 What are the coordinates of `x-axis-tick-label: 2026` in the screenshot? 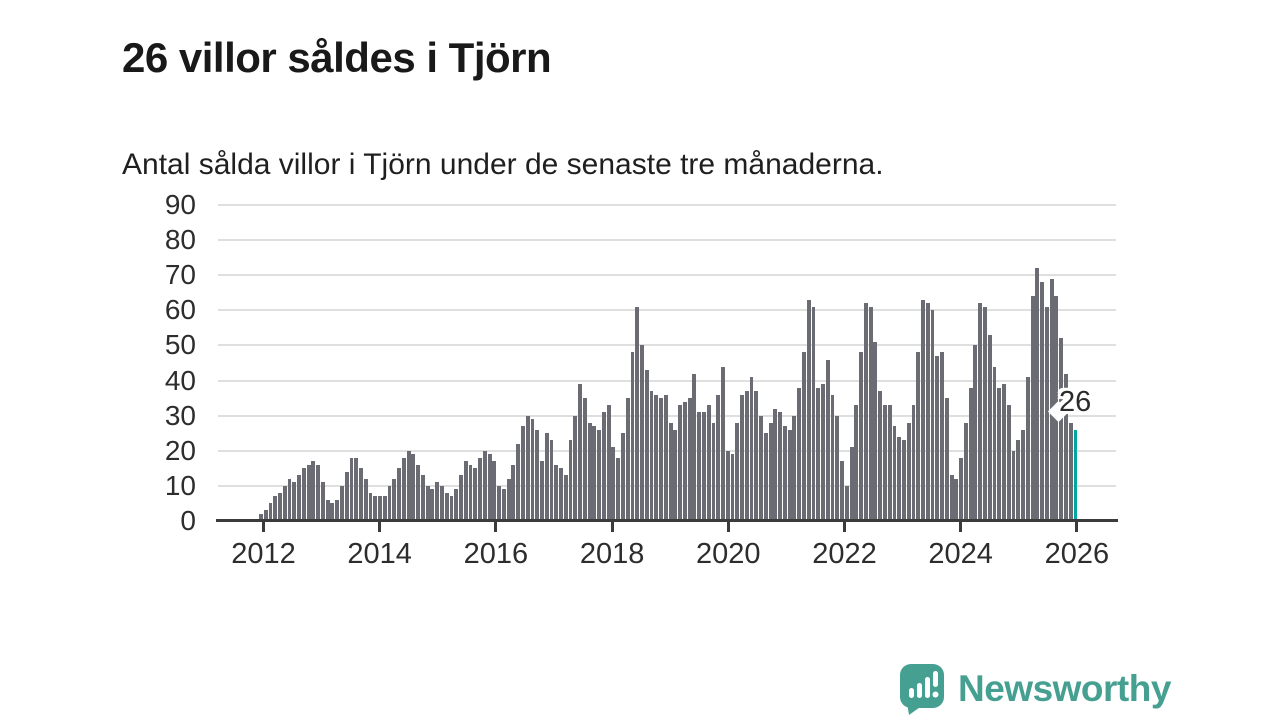 It's located at (1077, 554).